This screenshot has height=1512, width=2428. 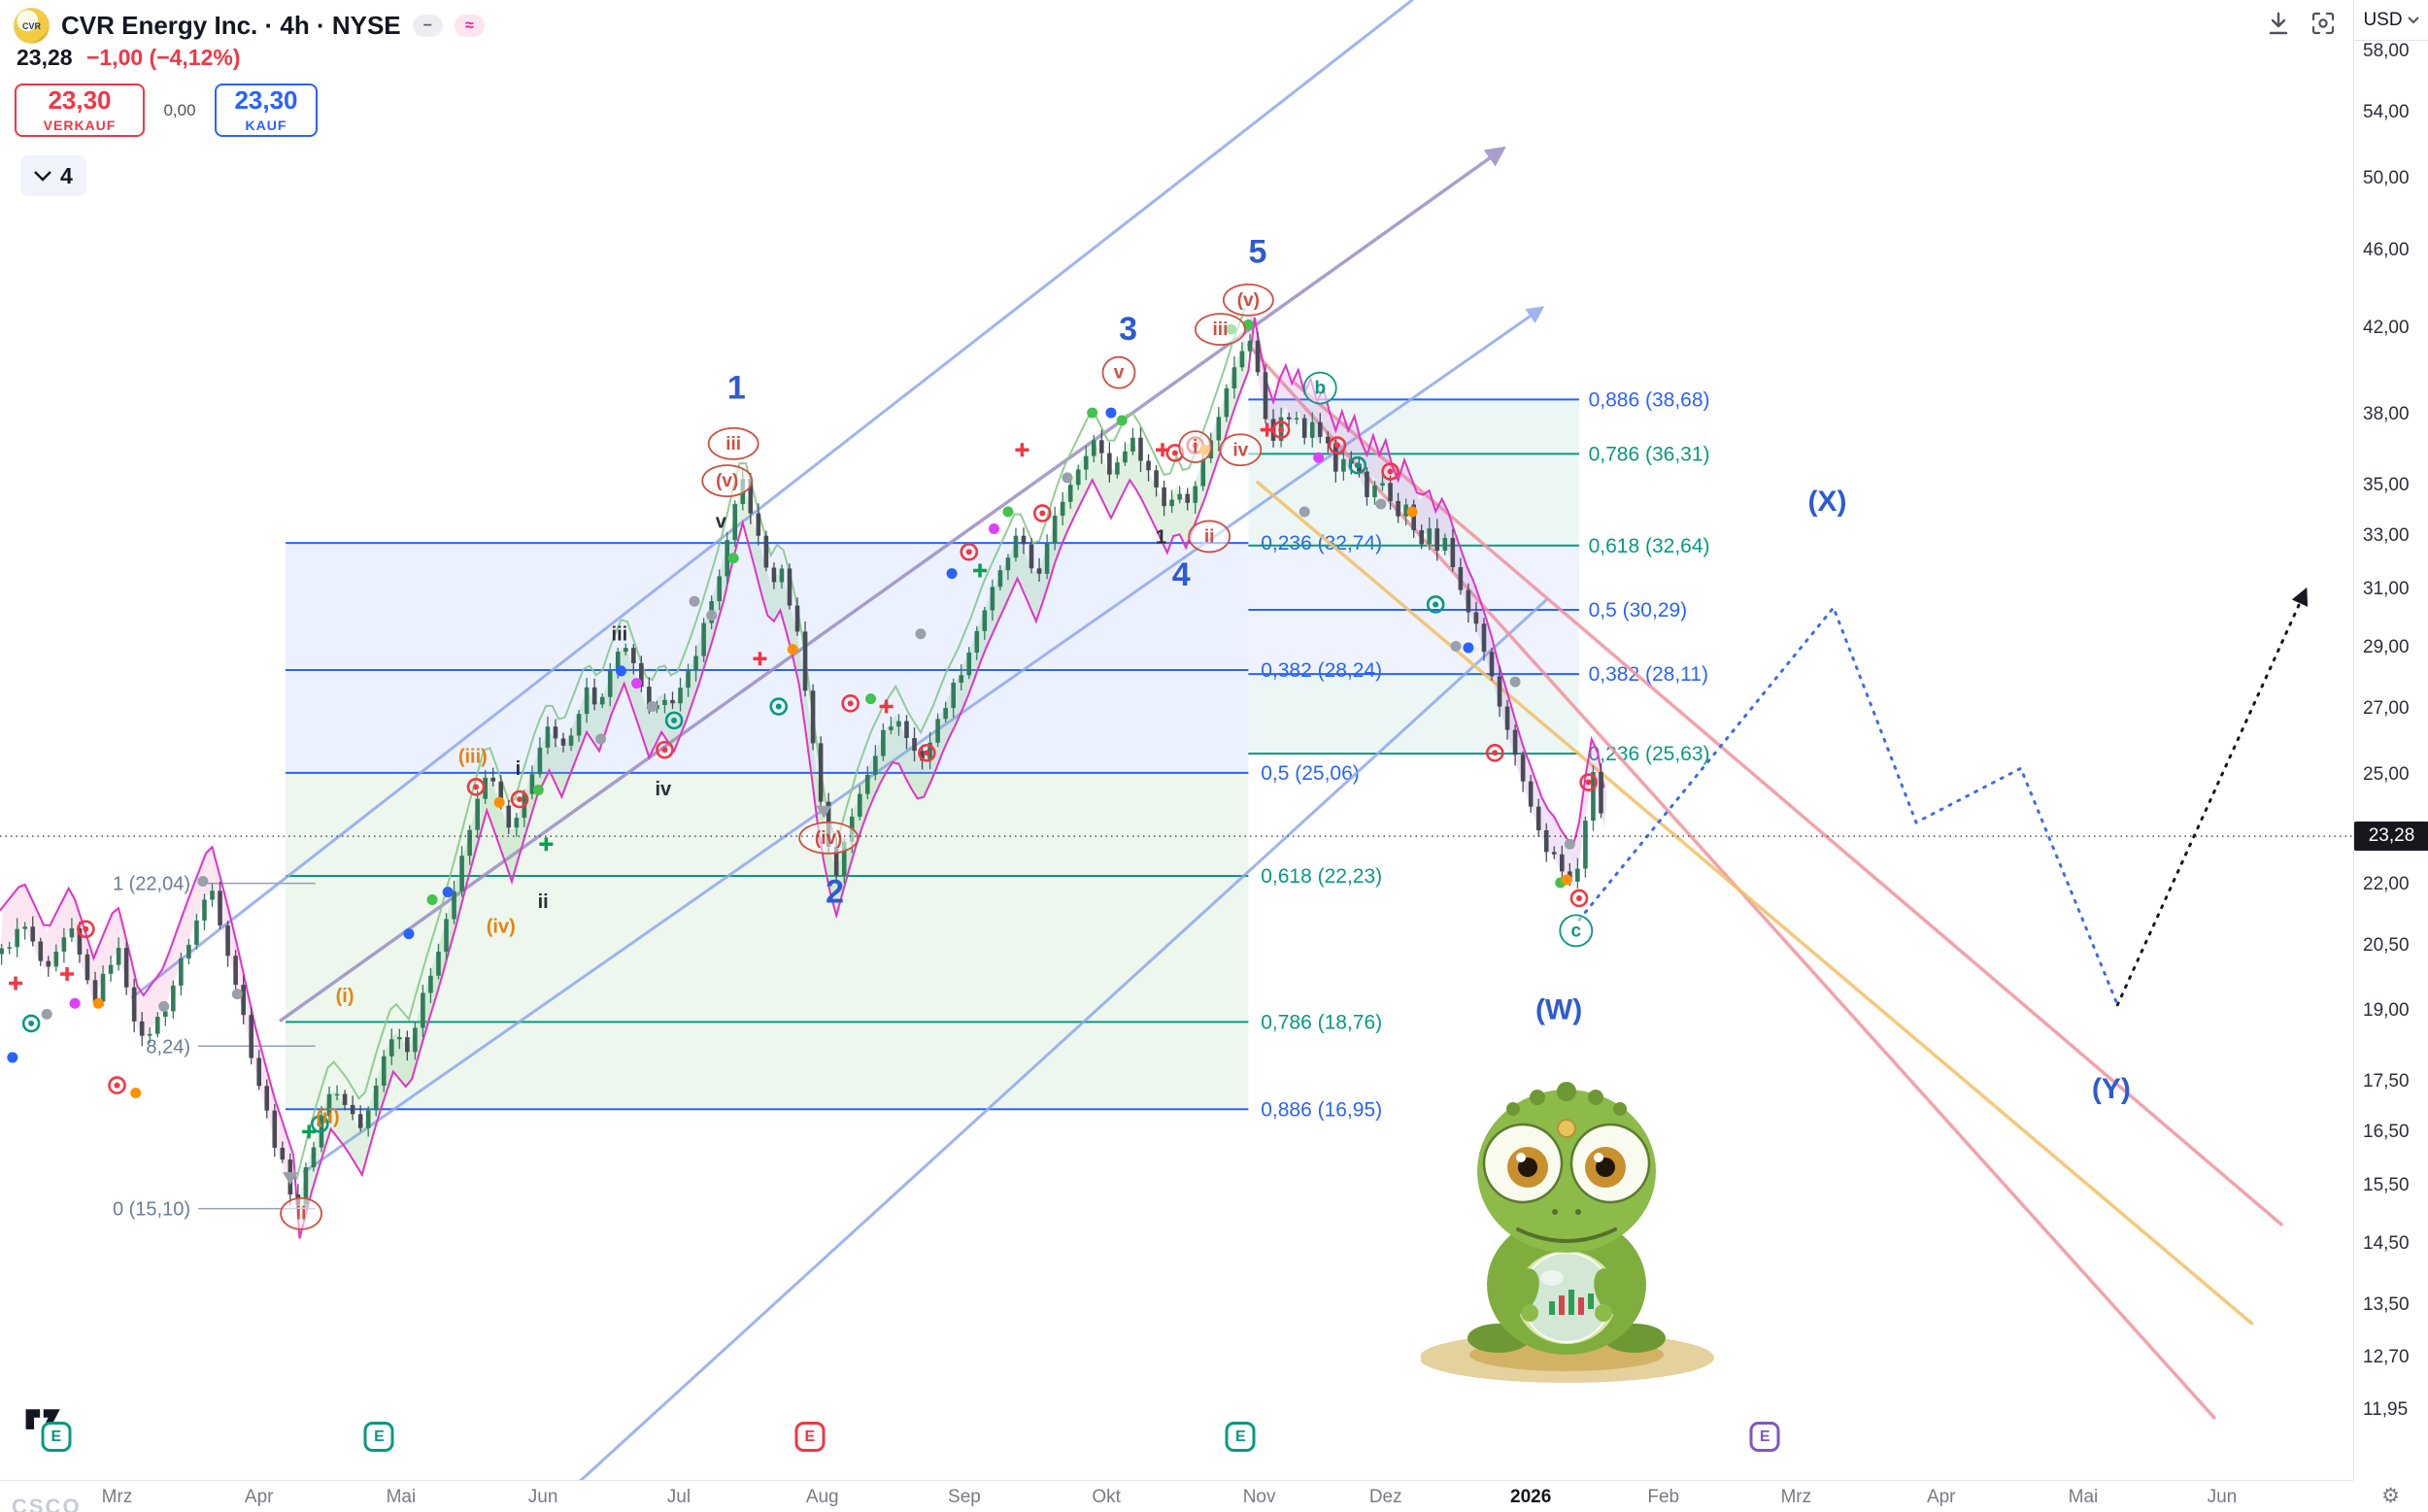 What do you see at coordinates (151, 884) in the screenshot?
I see `mini-fib-label: 1 (22,04)` at bounding box center [151, 884].